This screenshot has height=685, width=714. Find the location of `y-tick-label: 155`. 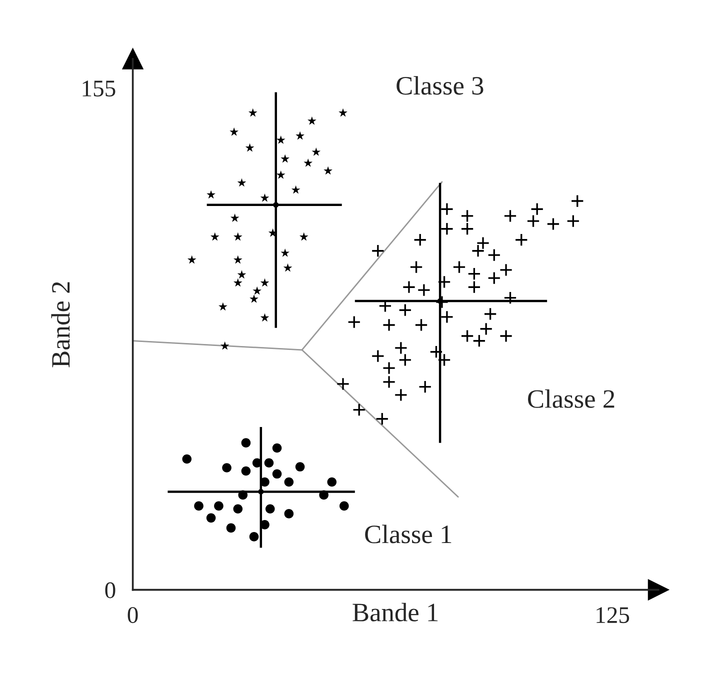

y-tick-label: 155 is located at coordinates (99, 88).